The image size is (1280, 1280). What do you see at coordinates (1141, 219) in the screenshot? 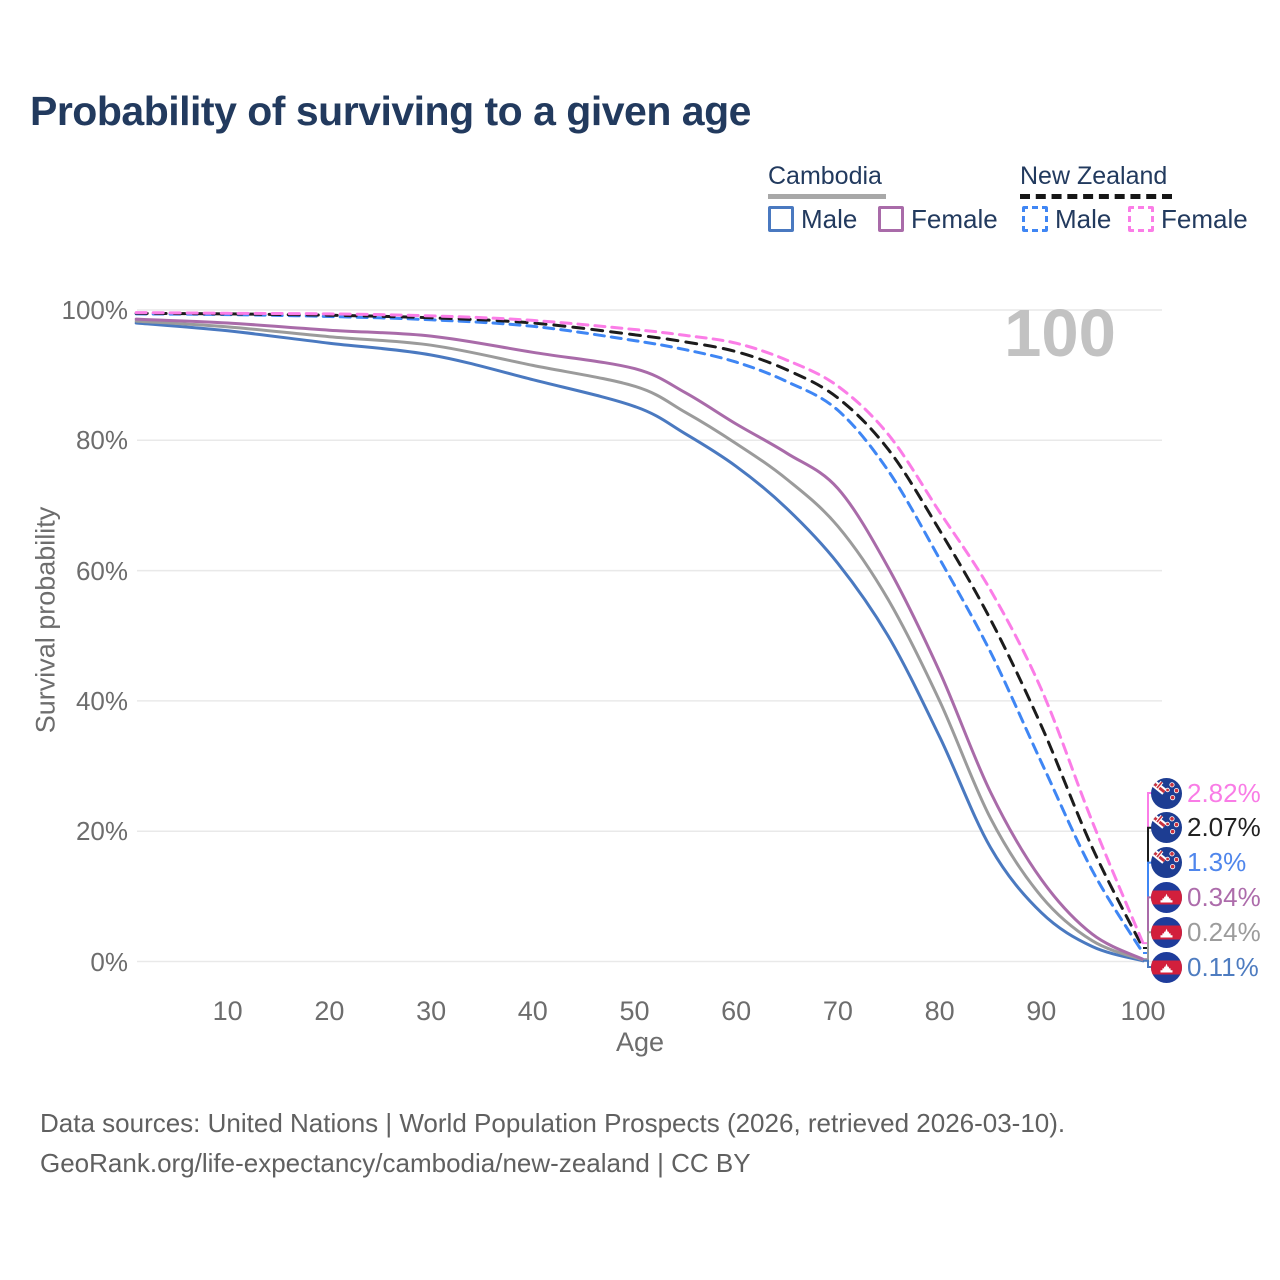
I see `legend-checkbox-new-zealand-female` at bounding box center [1141, 219].